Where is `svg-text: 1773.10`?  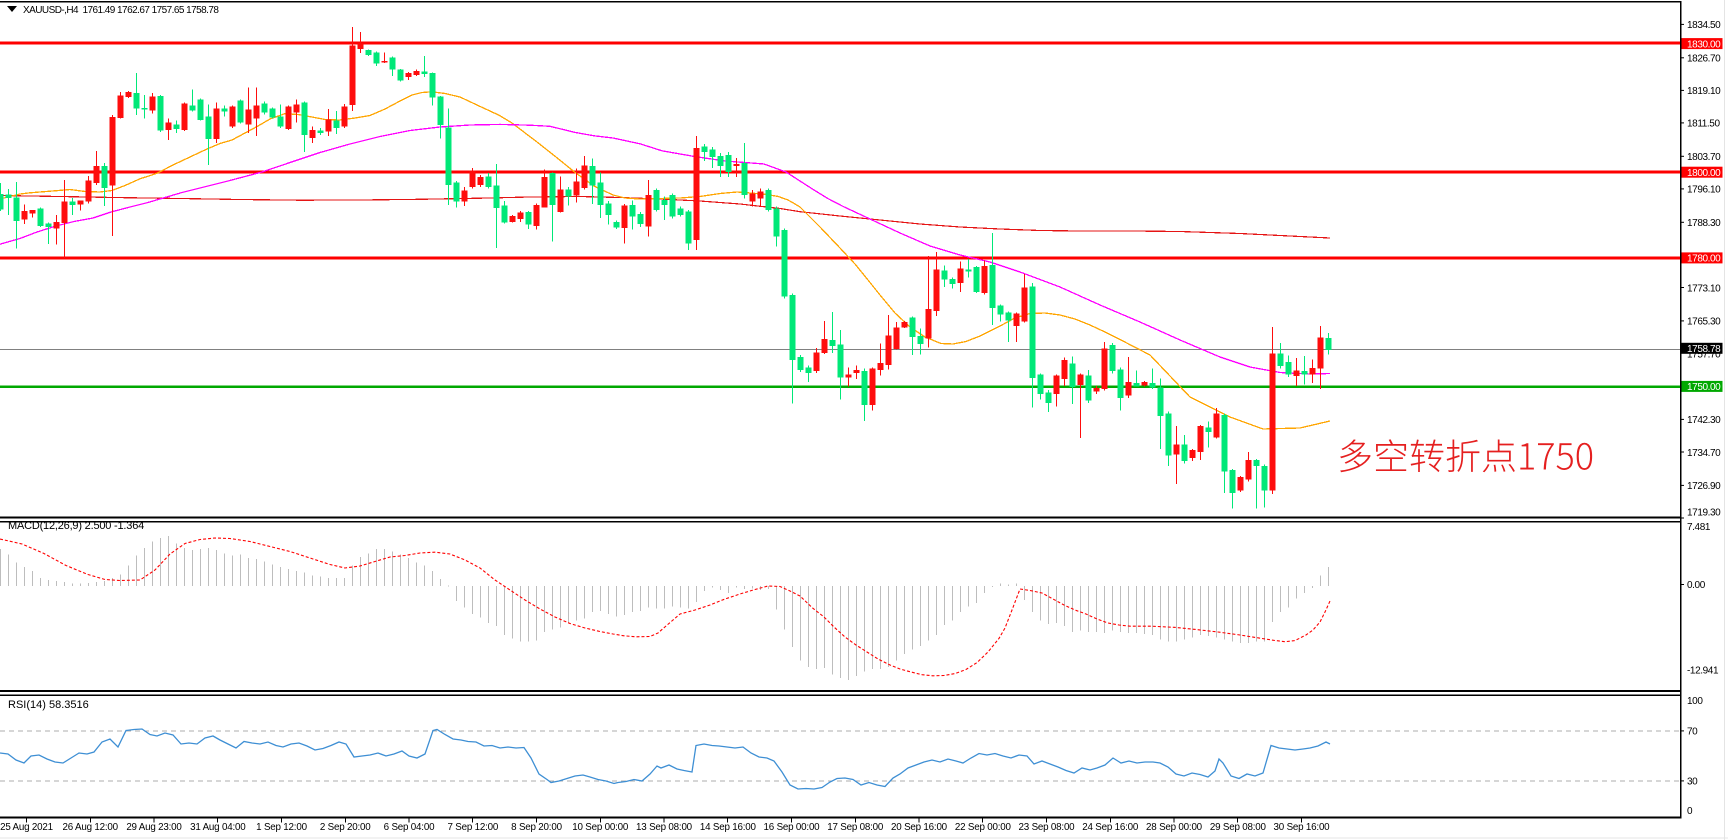
svg-text: 1773.10 is located at coordinates (1704, 288).